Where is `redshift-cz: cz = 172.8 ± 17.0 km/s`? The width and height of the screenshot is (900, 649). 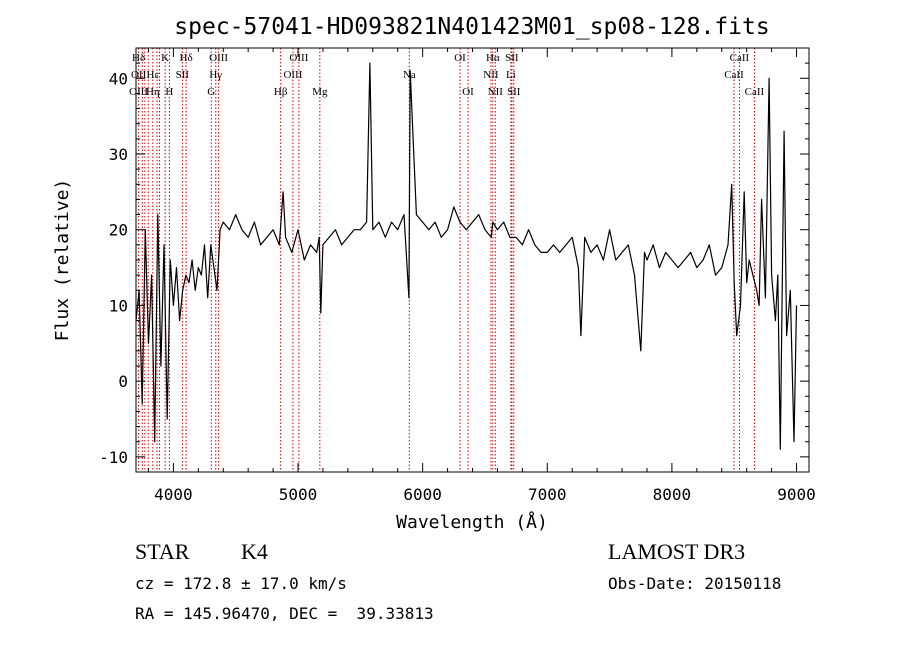 redshift-cz: cz = 172.8 ± 17.0 km/s is located at coordinates (241, 583).